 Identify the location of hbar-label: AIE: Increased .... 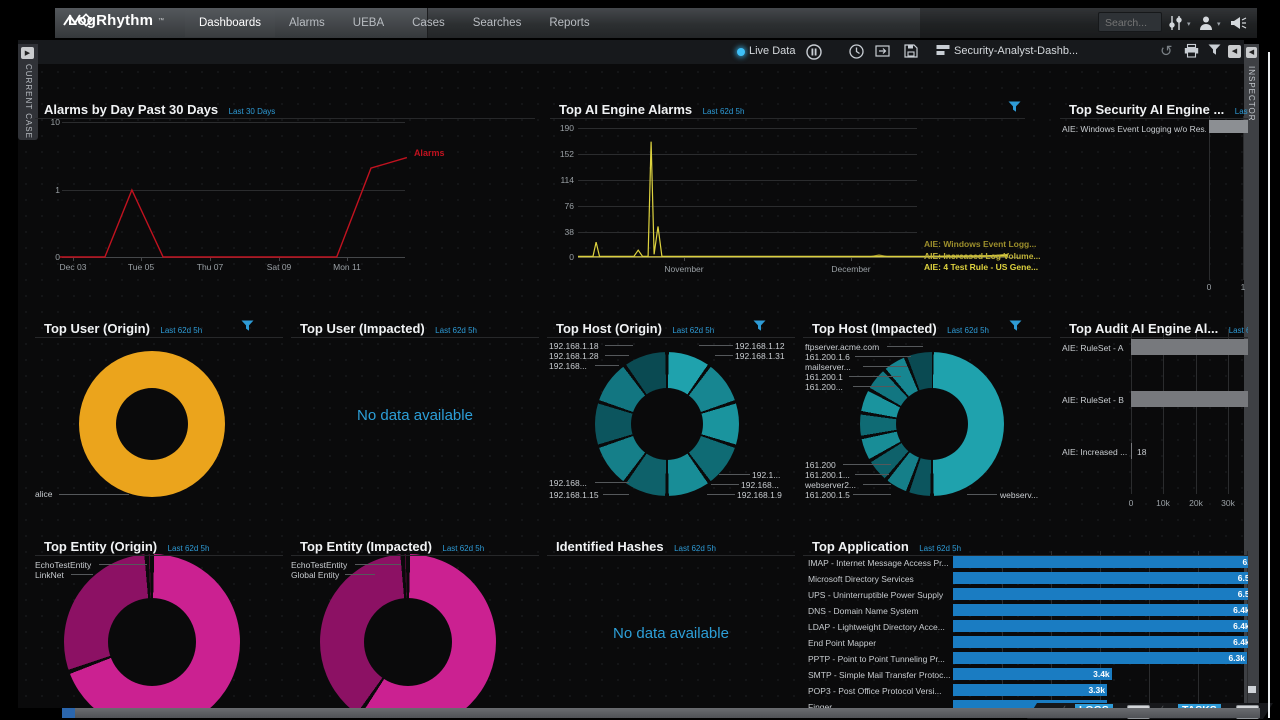
(1095, 452).